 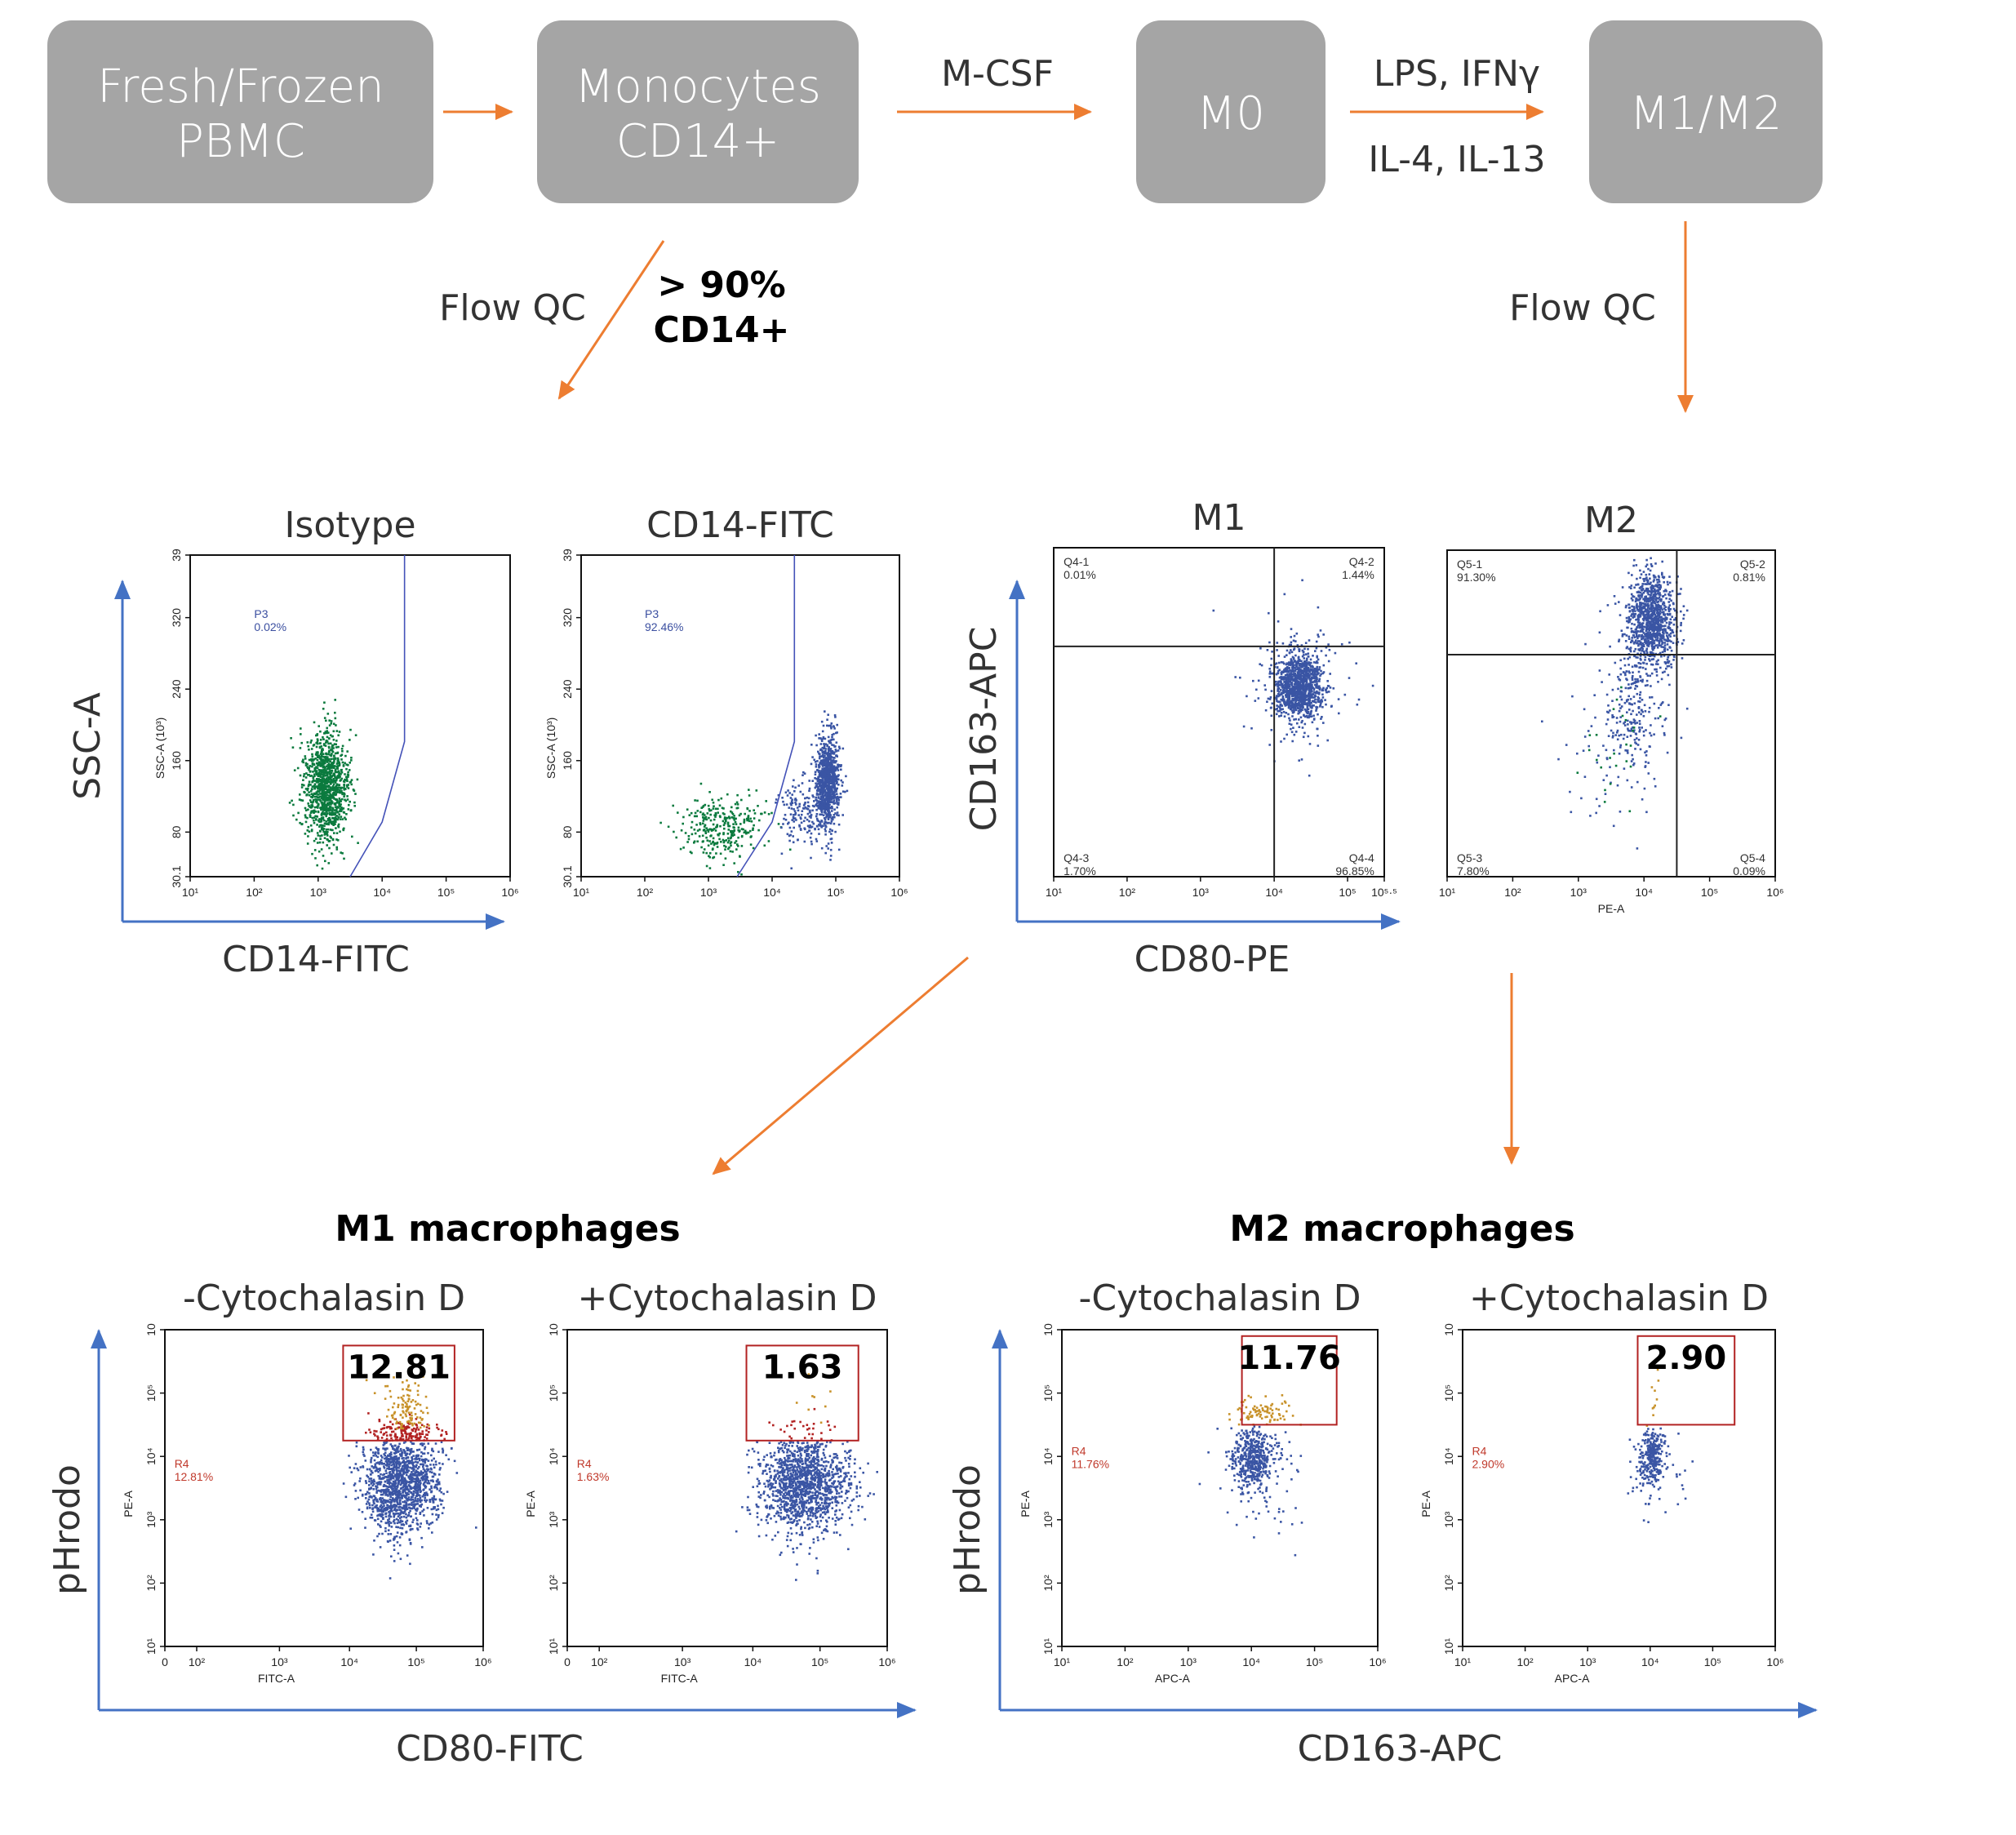 What do you see at coordinates (611, 320) in the screenshot?
I see `arrow-flow-qc-left` at bounding box center [611, 320].